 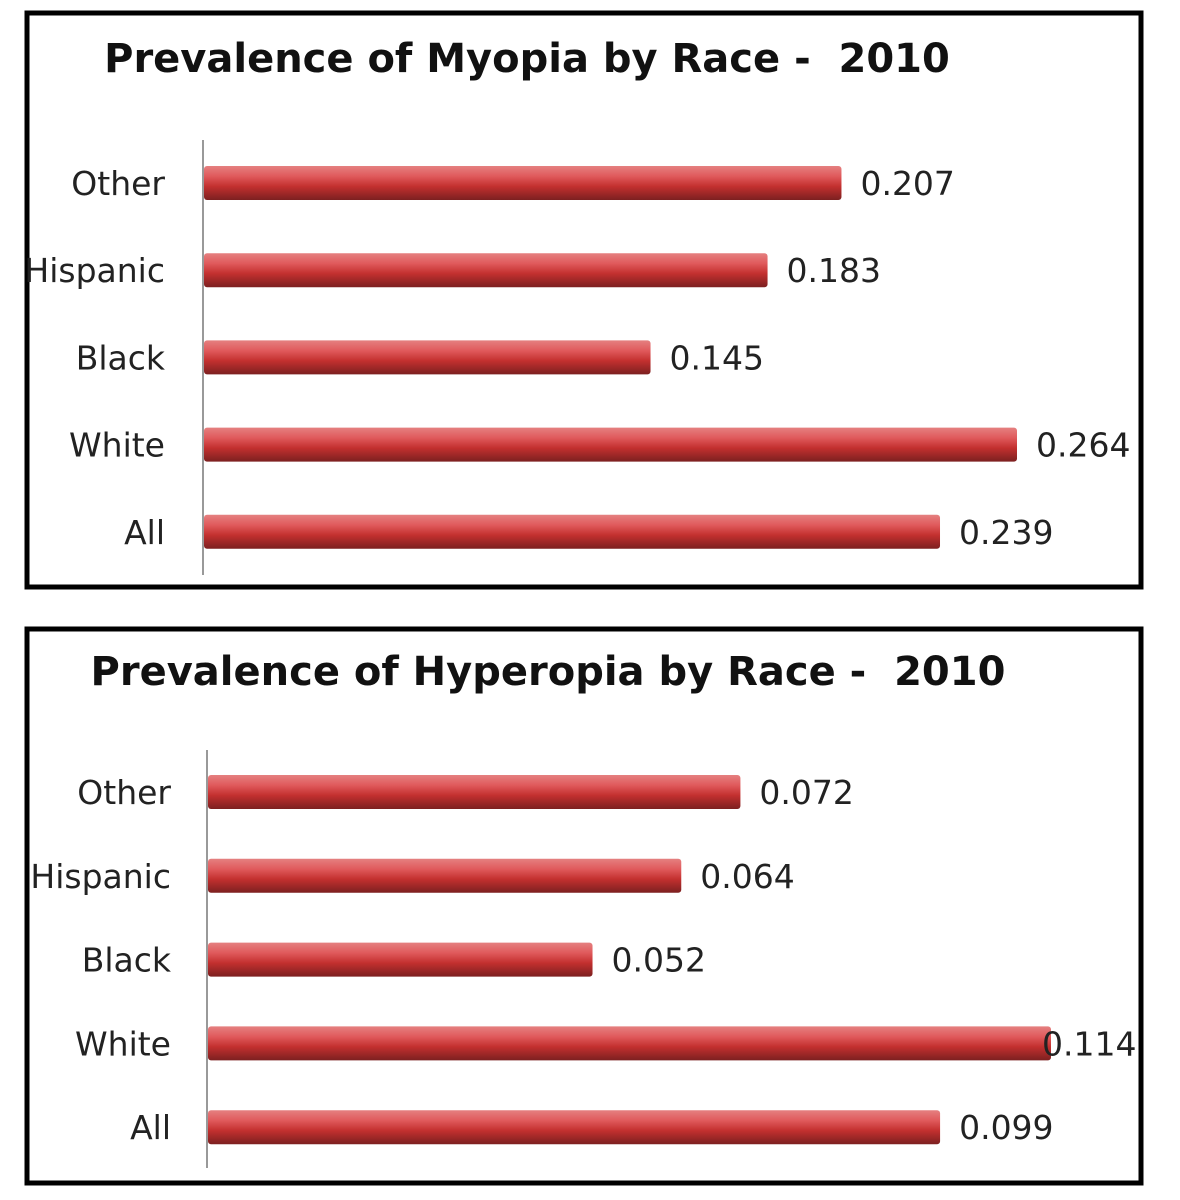 What do you see at coordinates (1006, 532) in the screenshot?
I see `data-label: 0.239` at bounding box center [1006, 532].